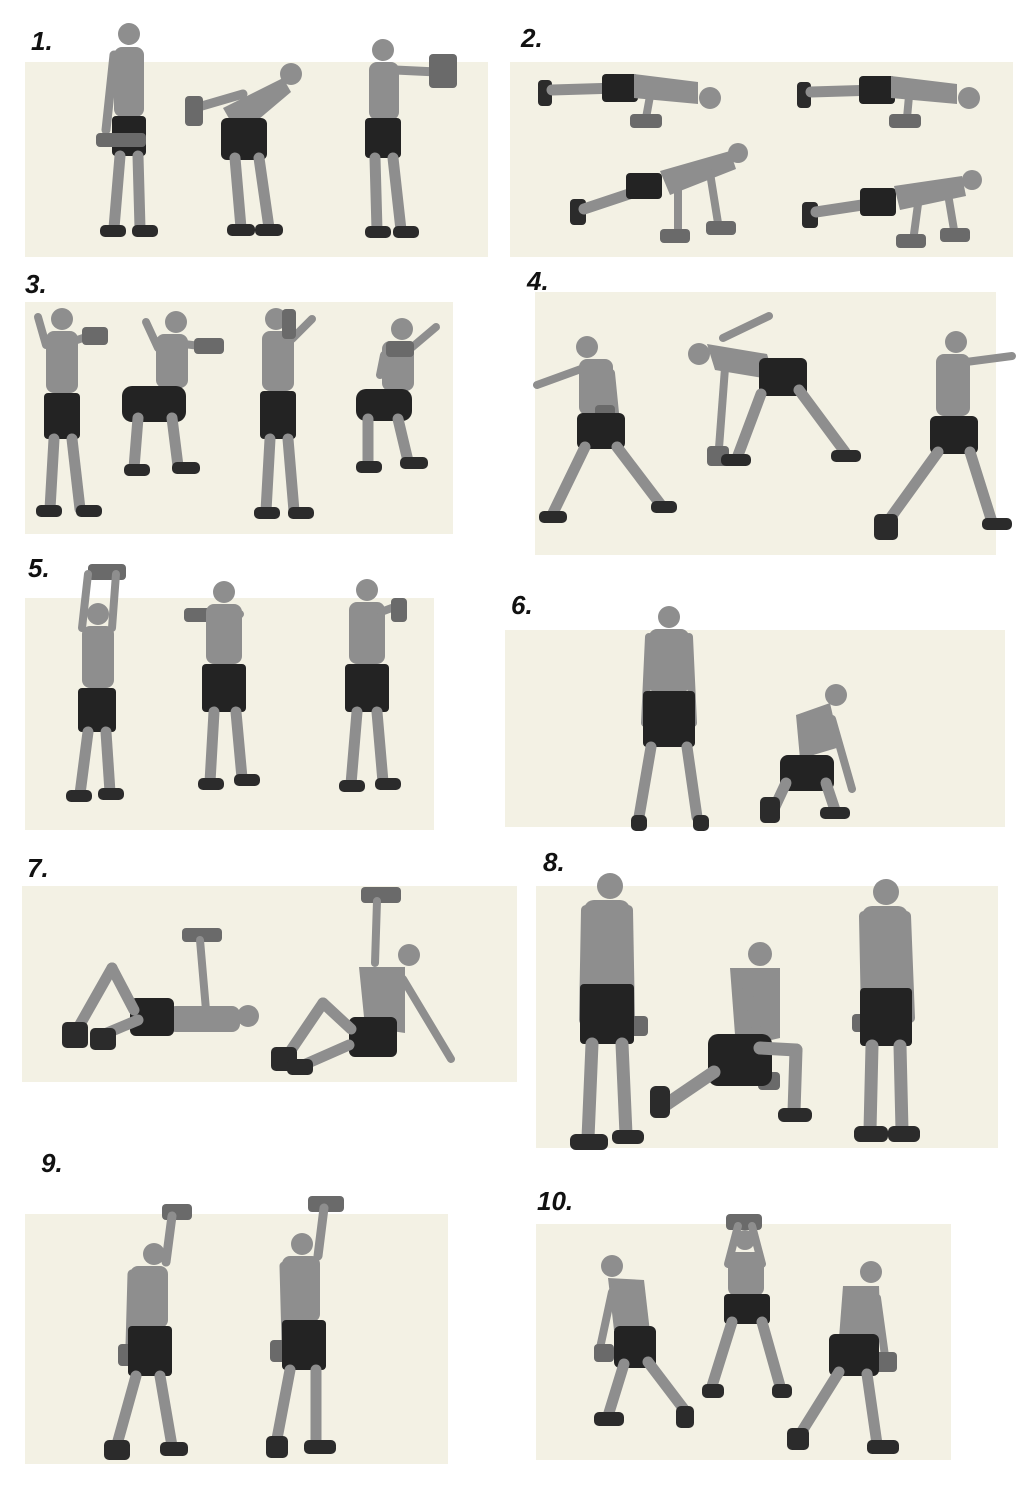  Describe the element at coordinates (36, 284) in the screenshot. I see `exercise-number-3: 3.` at that location.